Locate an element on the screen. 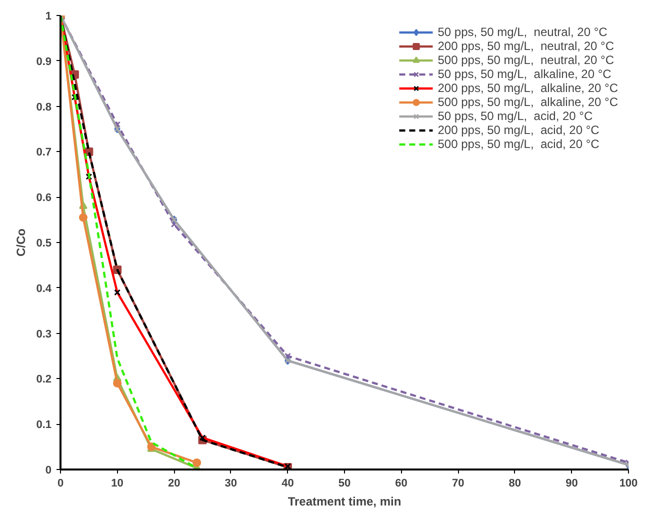  y-tick-label: 0.3 is located at coordinates (44, 334).